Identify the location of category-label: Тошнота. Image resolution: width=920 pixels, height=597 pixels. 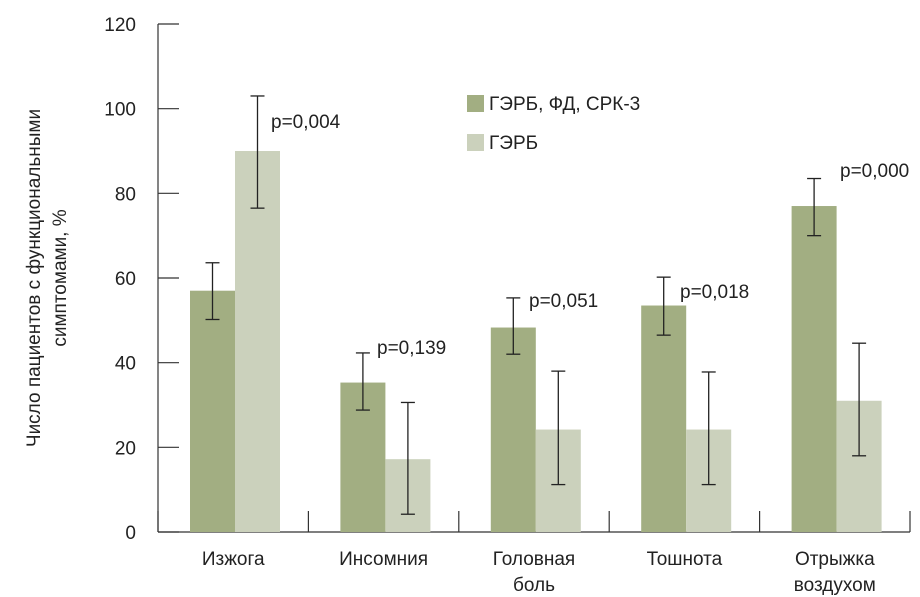
(685, 559).